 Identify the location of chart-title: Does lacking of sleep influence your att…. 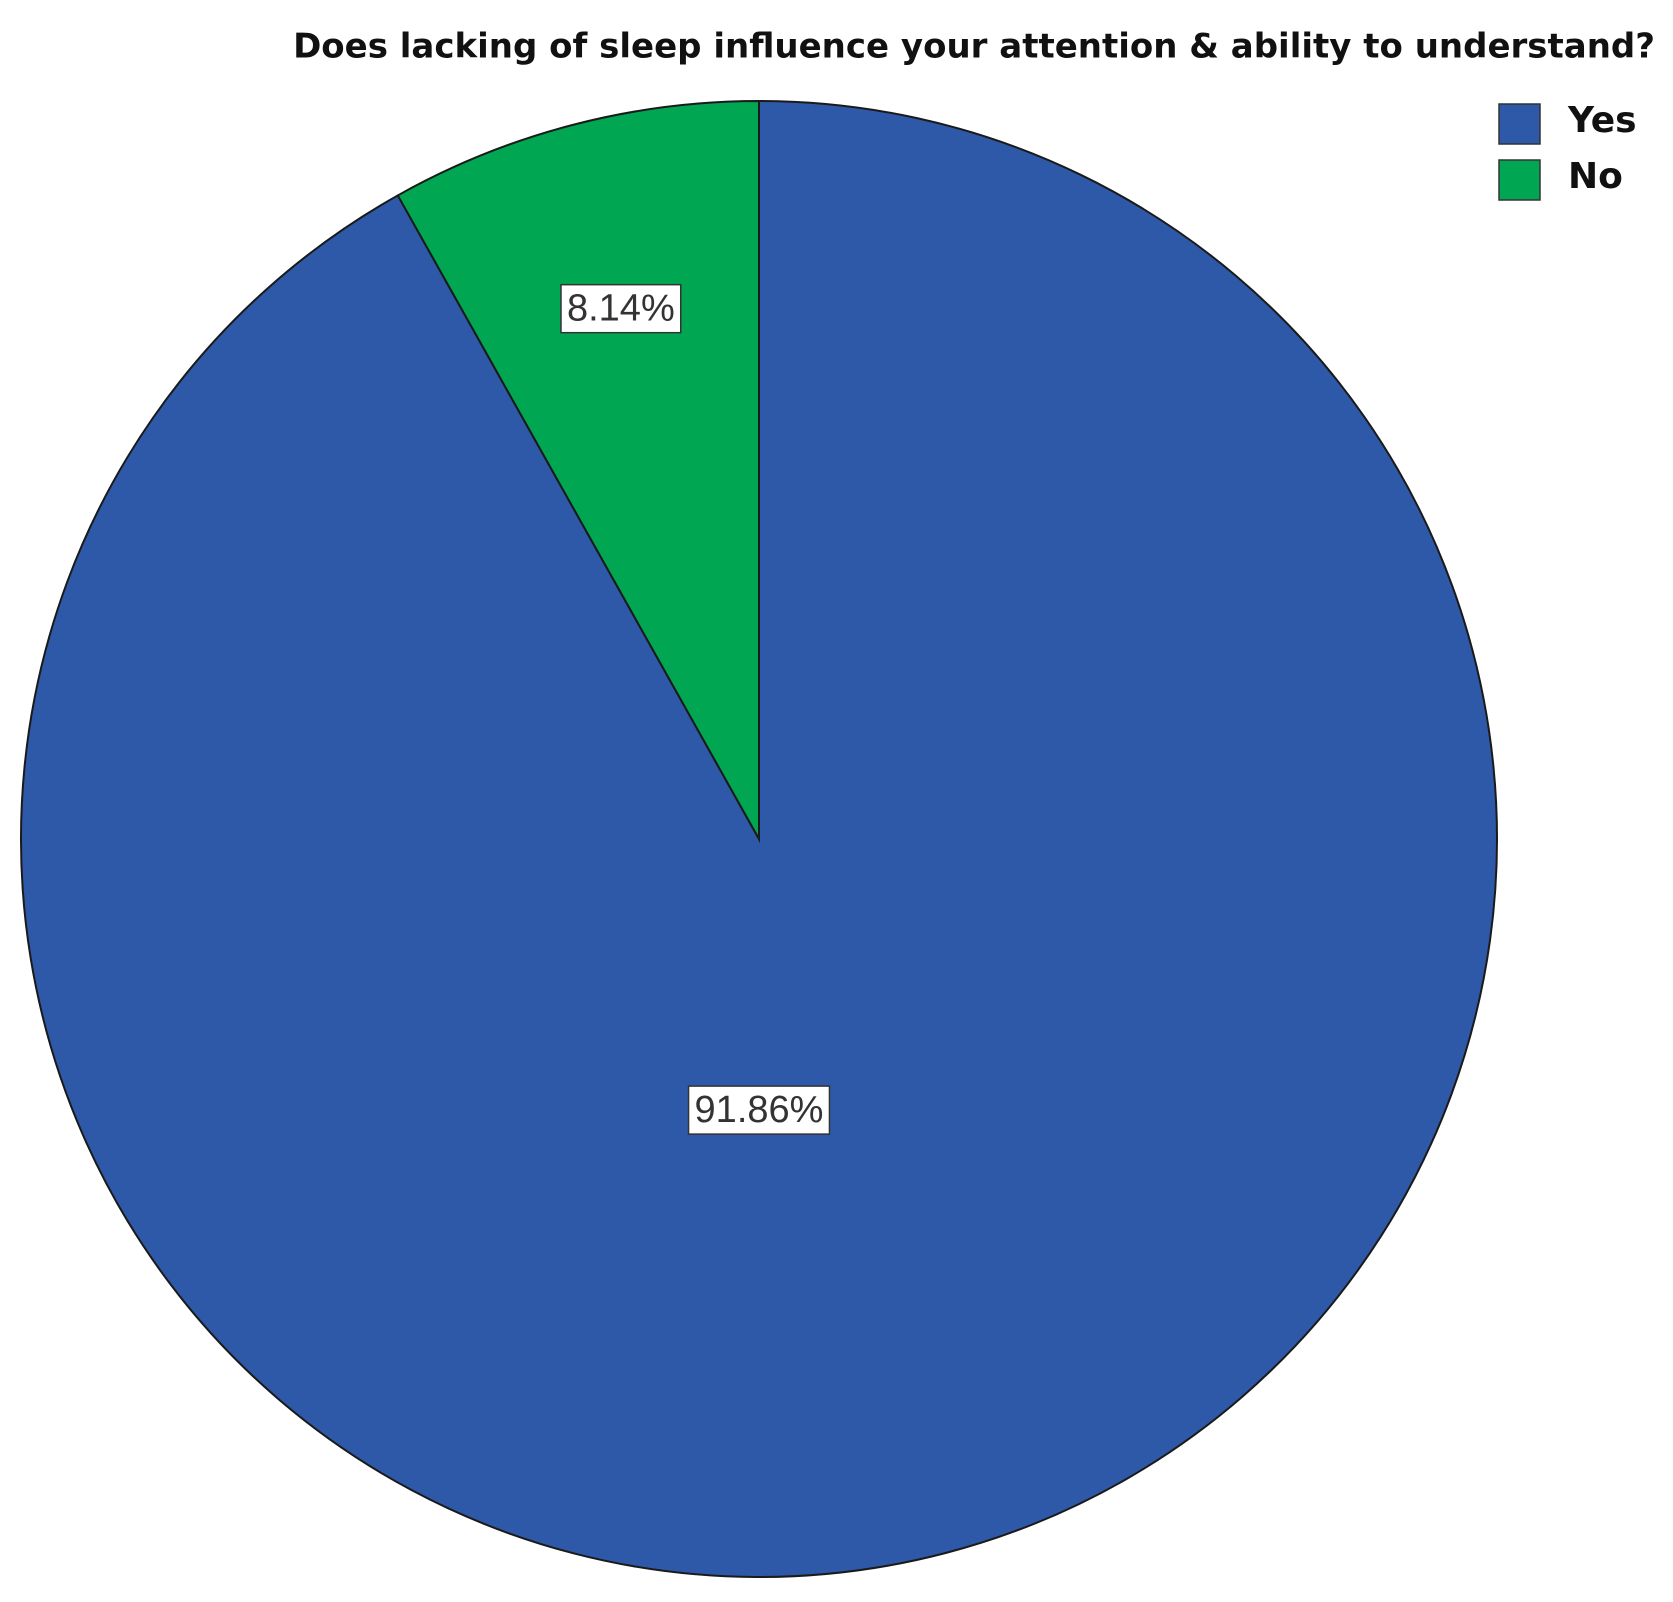
(974, 47).